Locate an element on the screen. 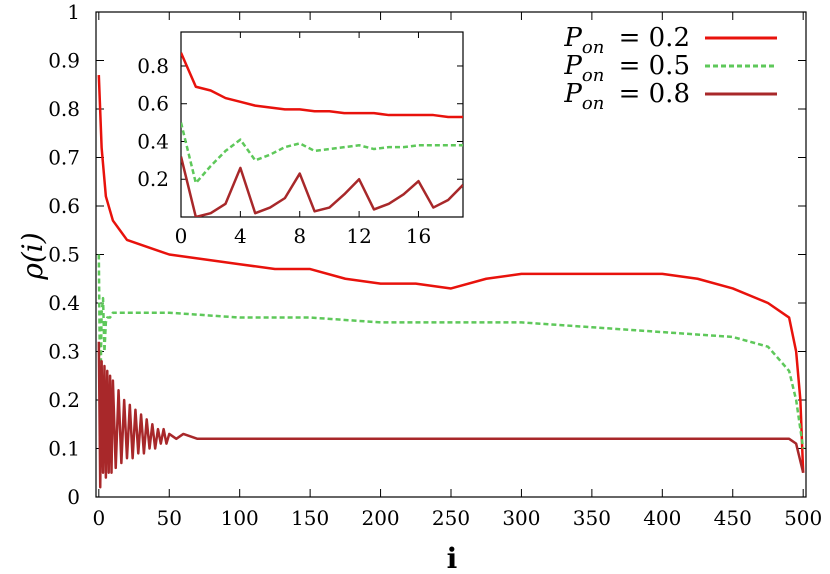 This screenshot has width=830, height=574. main-y-tick-label: 0.1 is located at coordinates (64, 449).